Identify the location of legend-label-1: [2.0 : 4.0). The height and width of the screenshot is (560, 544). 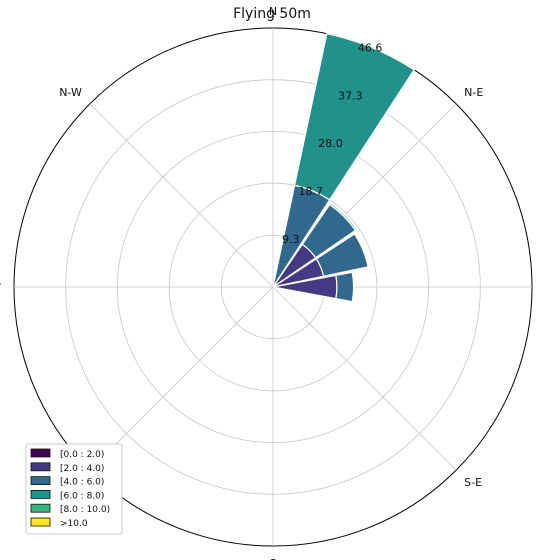
(82, 469).